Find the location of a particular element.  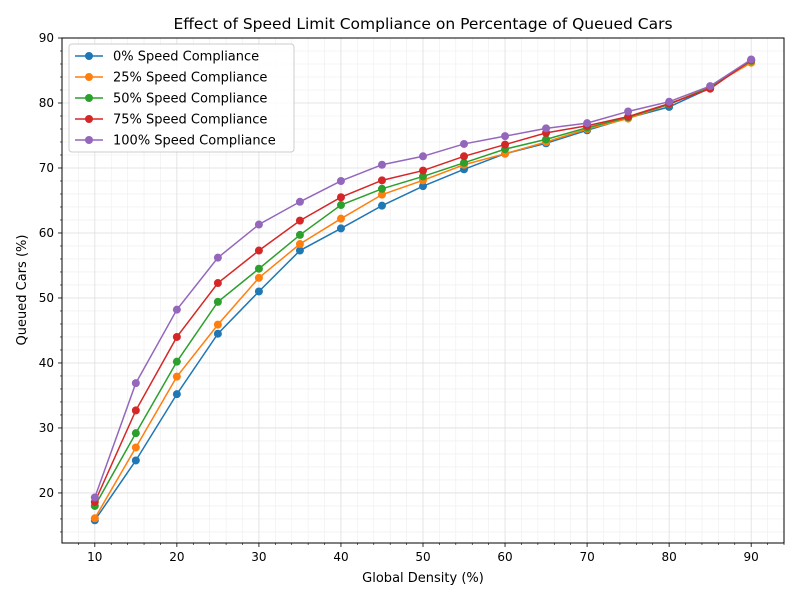

y-tick-label: 70 is located at coordinates (46, 168).